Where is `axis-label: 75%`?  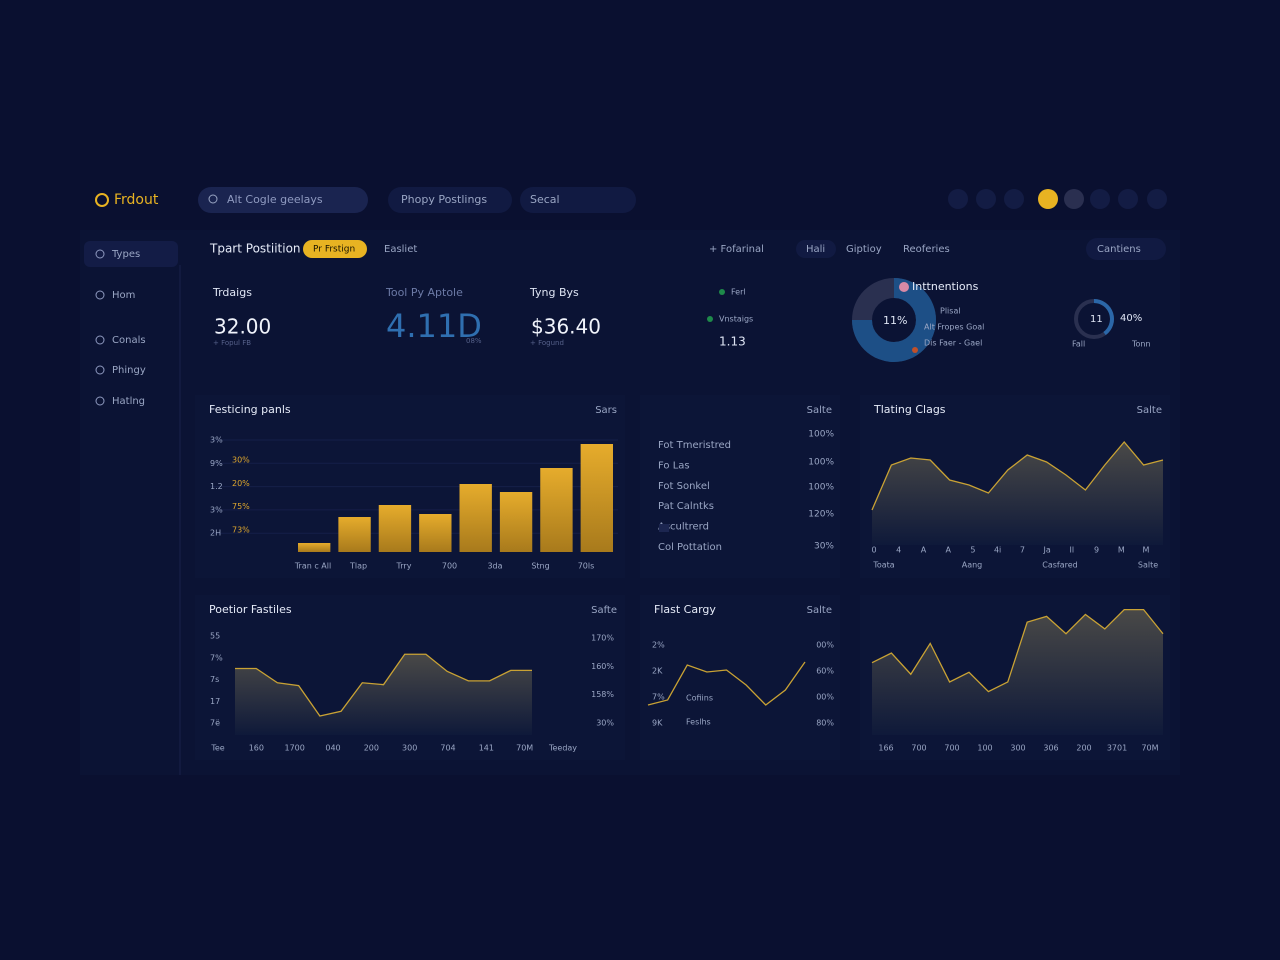 axis-label: 75% is located at coordinates (241, 506).